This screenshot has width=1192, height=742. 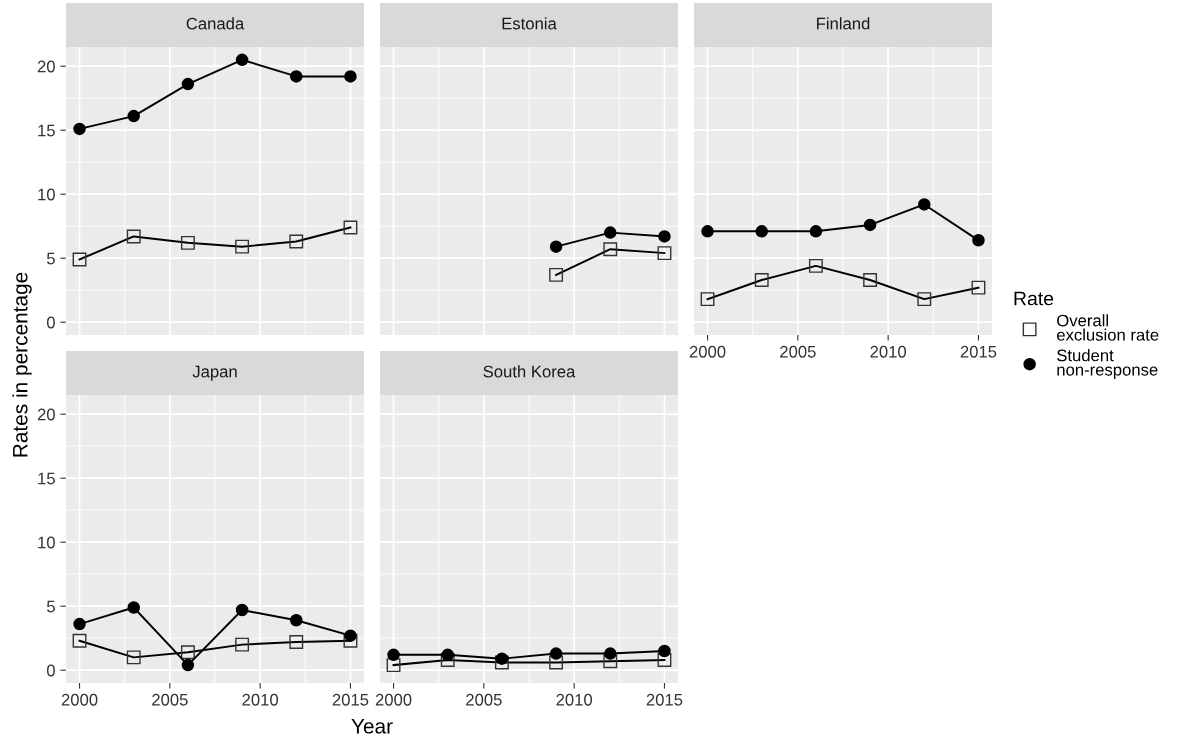 I want to click on chart-title: Canada, so click(x=215, y=23).